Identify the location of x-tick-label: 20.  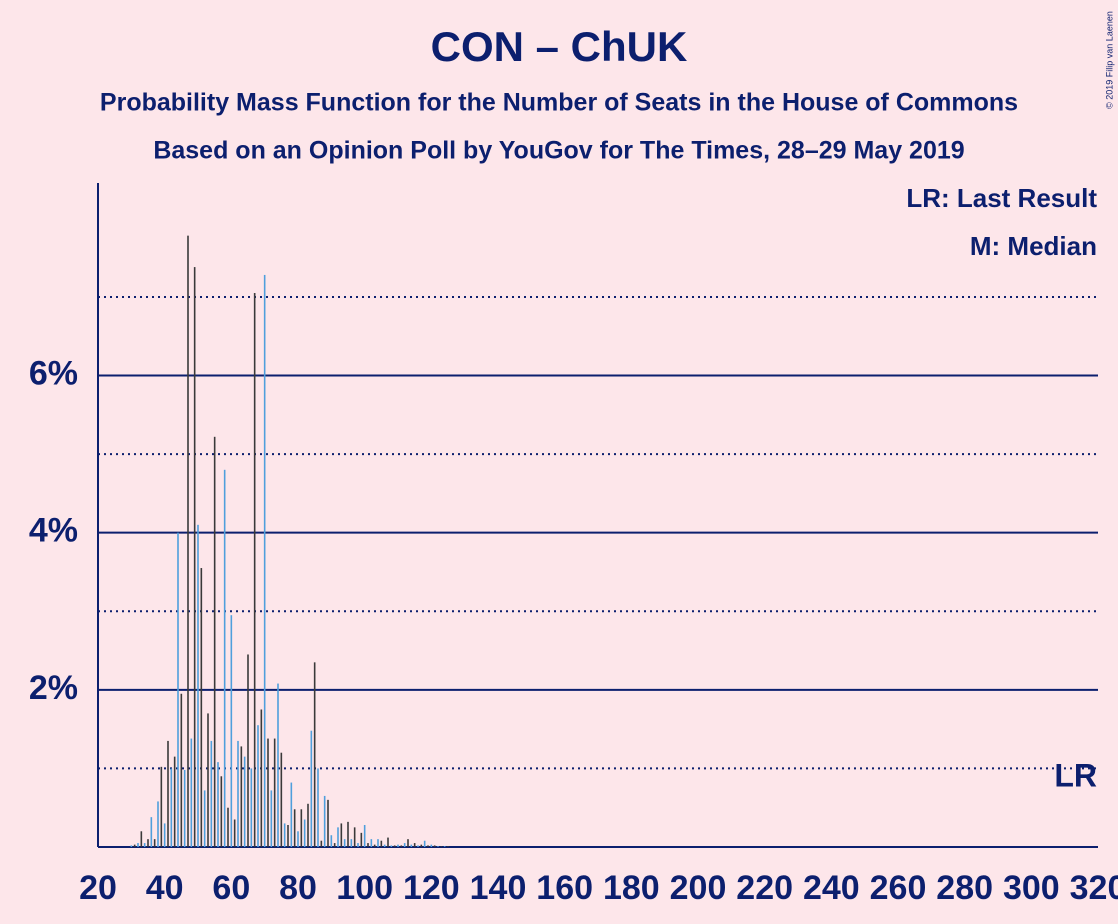
(98, 888).